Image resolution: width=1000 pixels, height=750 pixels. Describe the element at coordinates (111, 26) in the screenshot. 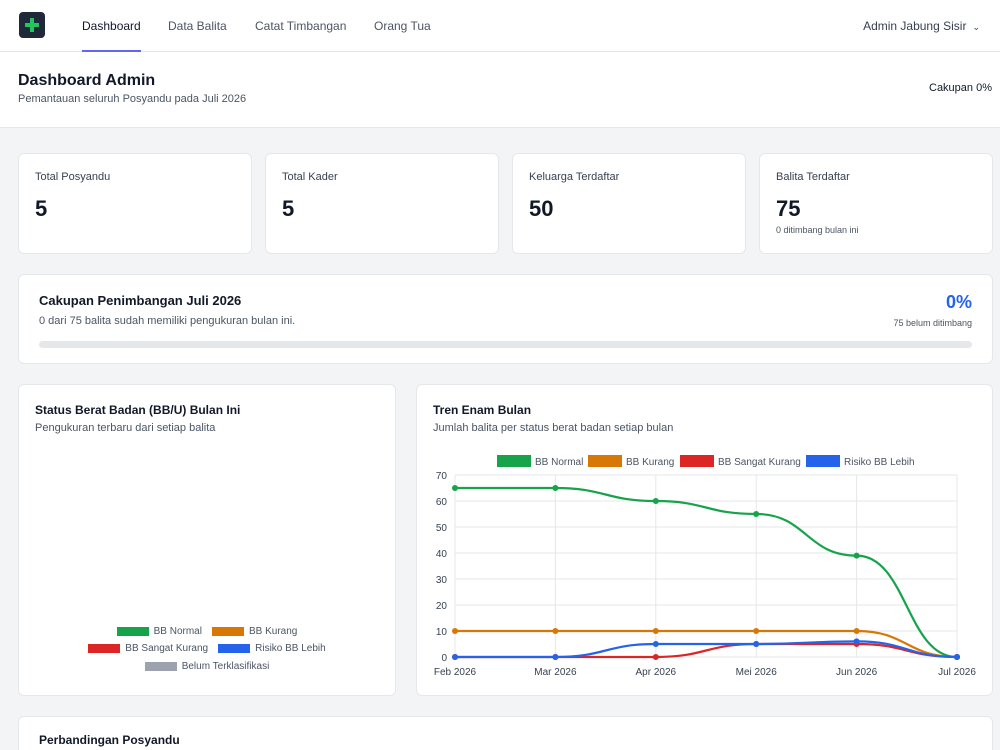

I see `nav-dashboard: Dashboard` at that location.